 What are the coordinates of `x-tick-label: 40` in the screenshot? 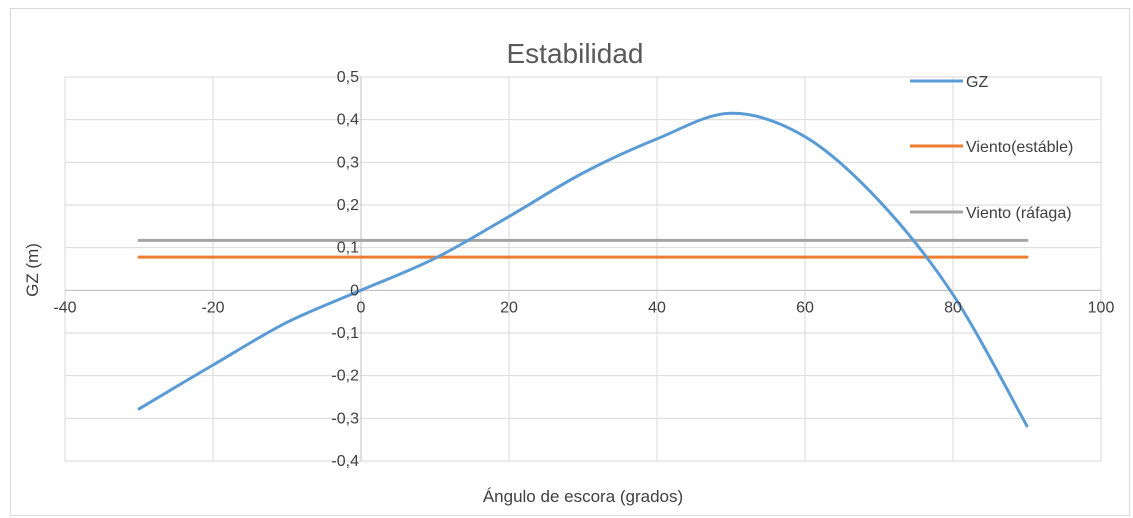 It's located at (657, 307).